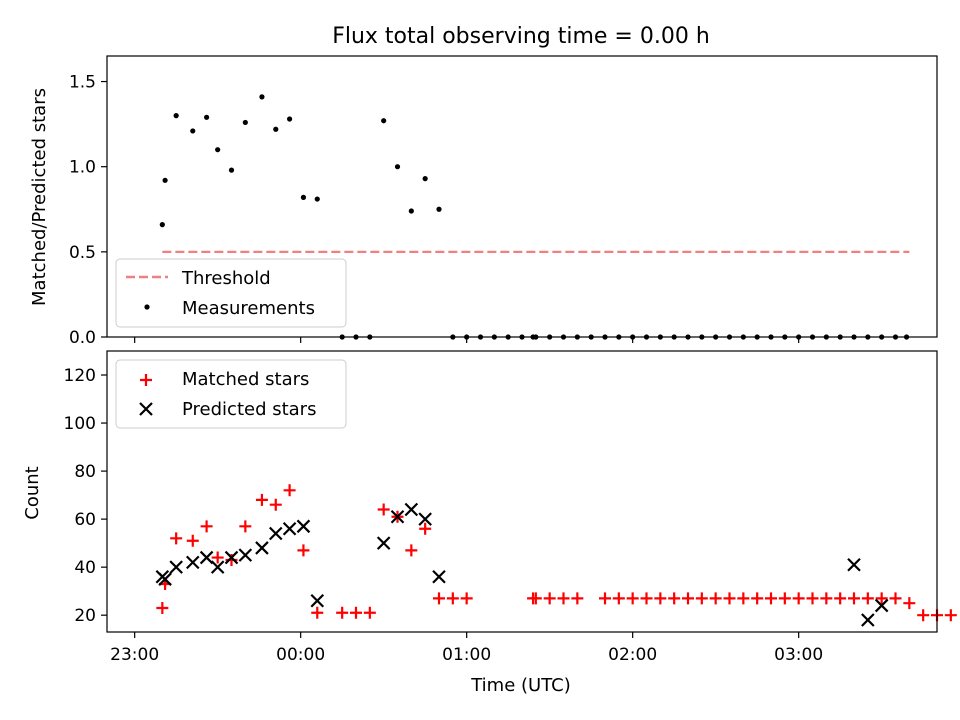 This screenshot has height=720, width=960. Describe the element at coordinates (85, 568) in the screenshot. I see `y-tick-label: 40` at that location.